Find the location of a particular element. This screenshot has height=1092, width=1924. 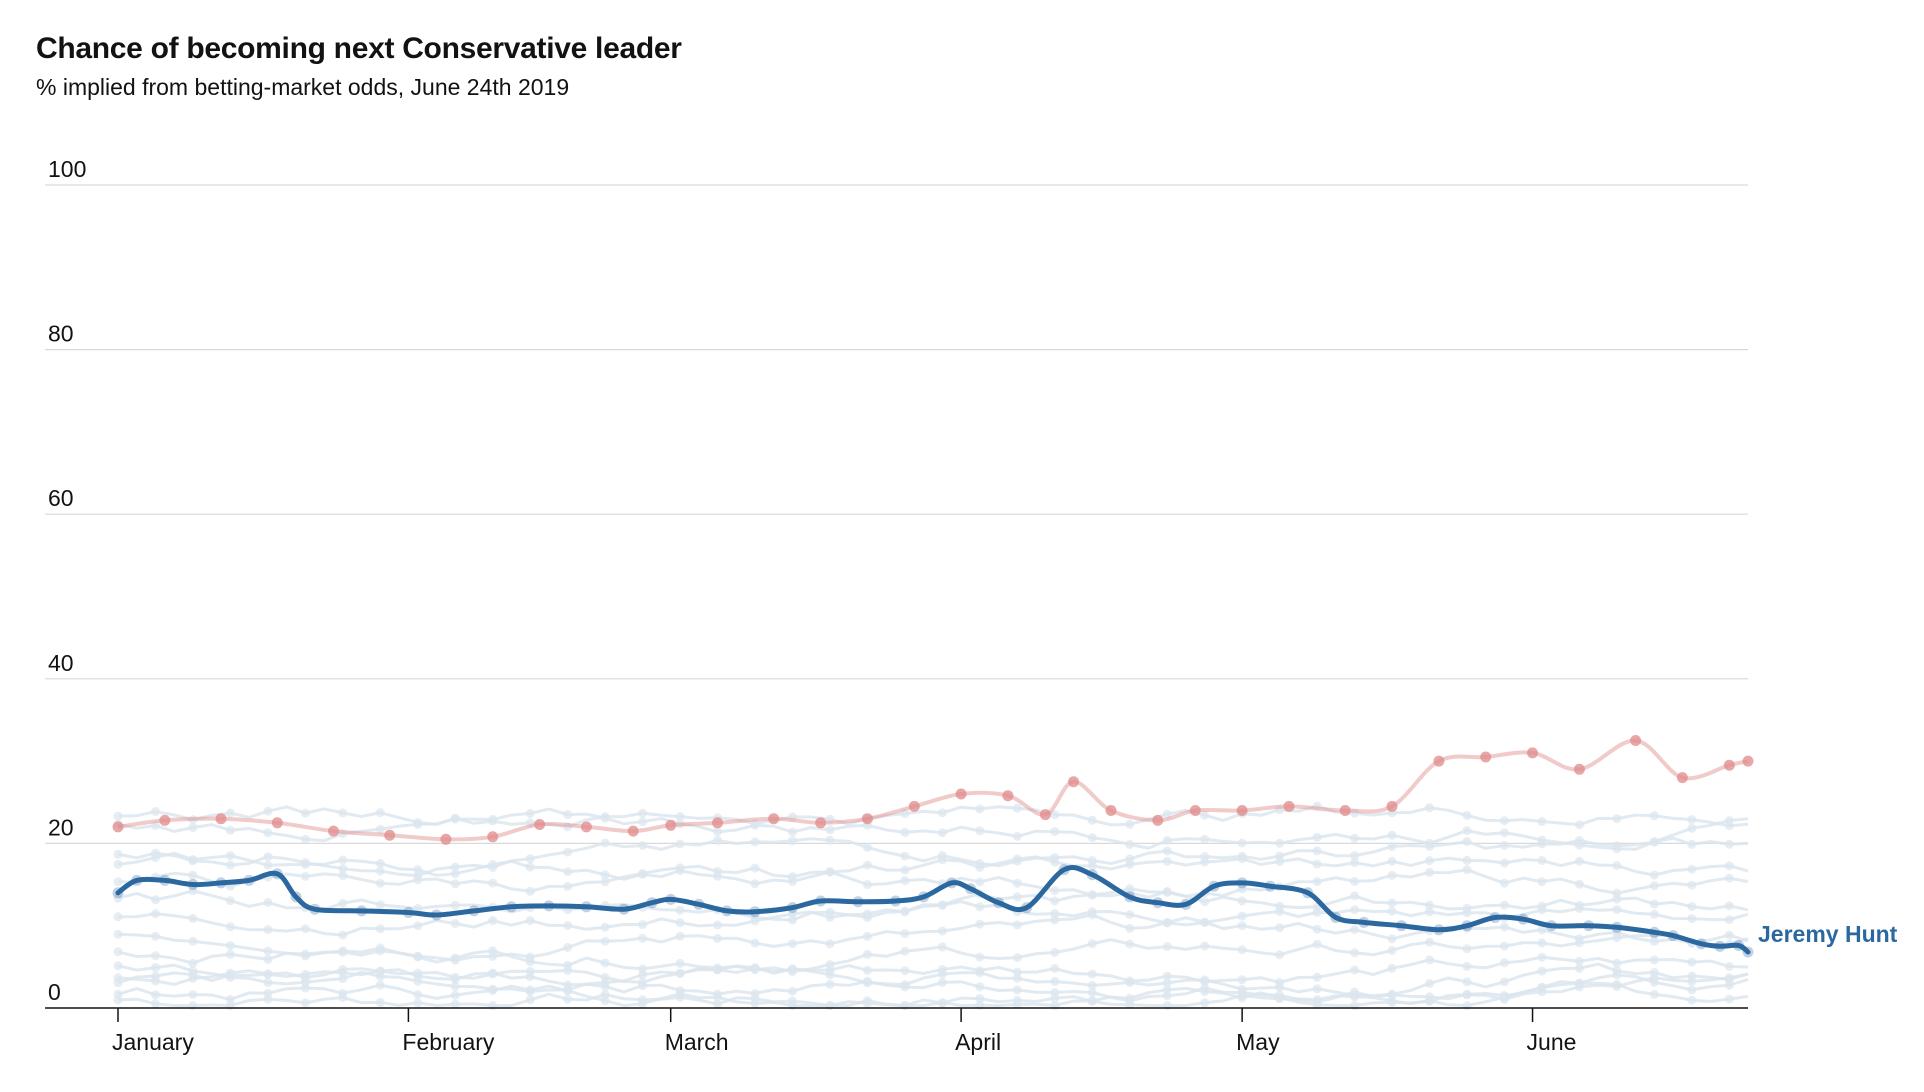

x-axis: January February March April May June is located at coordinates (896, 1031).